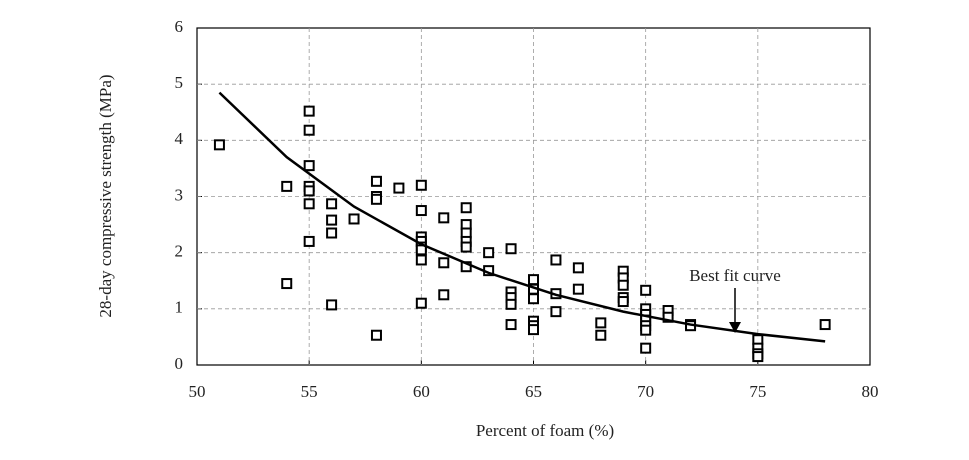 The width and height of the screenshot is (969, 460). What do you see at coordinates (870, 391) in the screenshot?
I see `x-tick-label: 80` at bounding box center [870, 391].